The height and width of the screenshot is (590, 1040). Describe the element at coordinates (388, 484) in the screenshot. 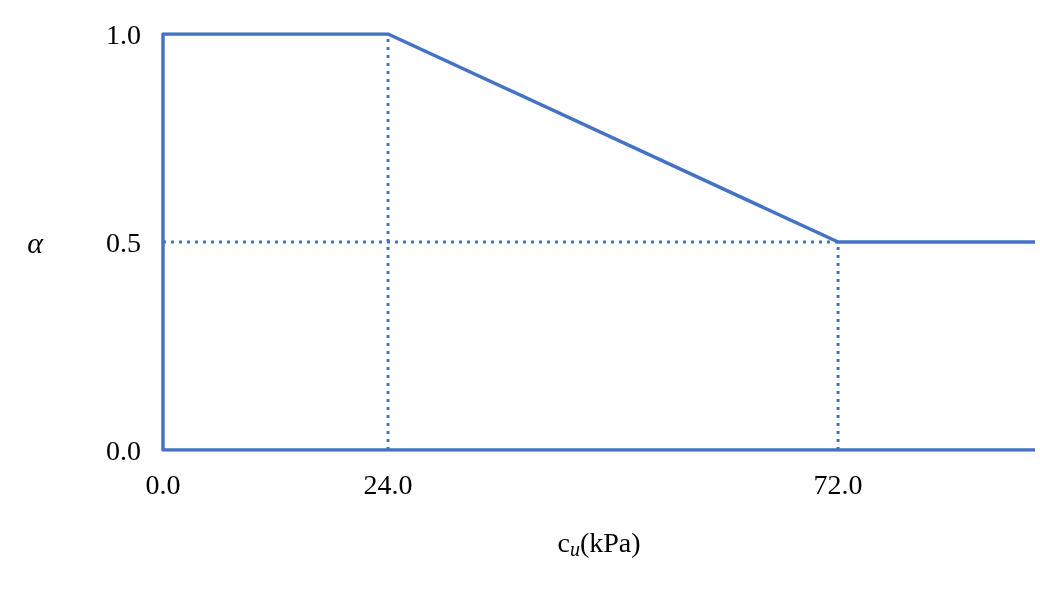

I see `x-tick-label: 24.0` at that location.